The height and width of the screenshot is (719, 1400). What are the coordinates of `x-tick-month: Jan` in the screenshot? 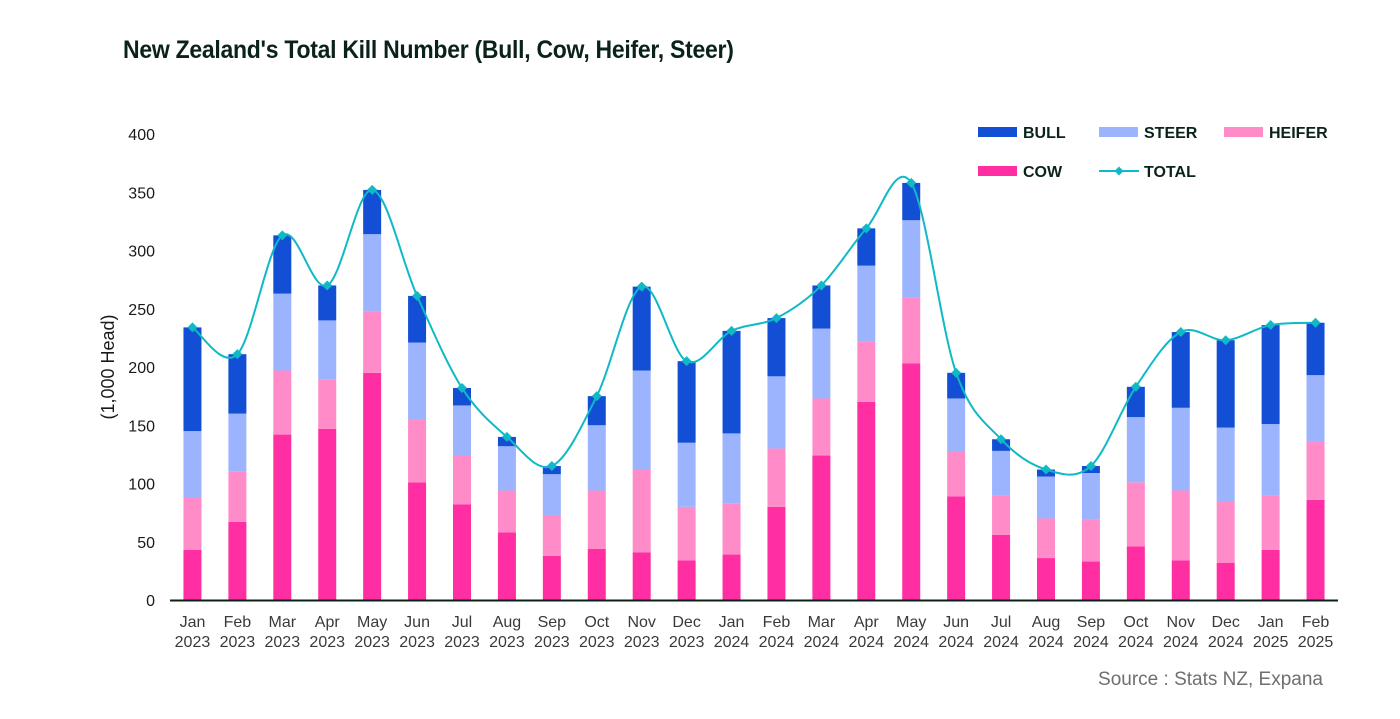 It's located at (193, 622).